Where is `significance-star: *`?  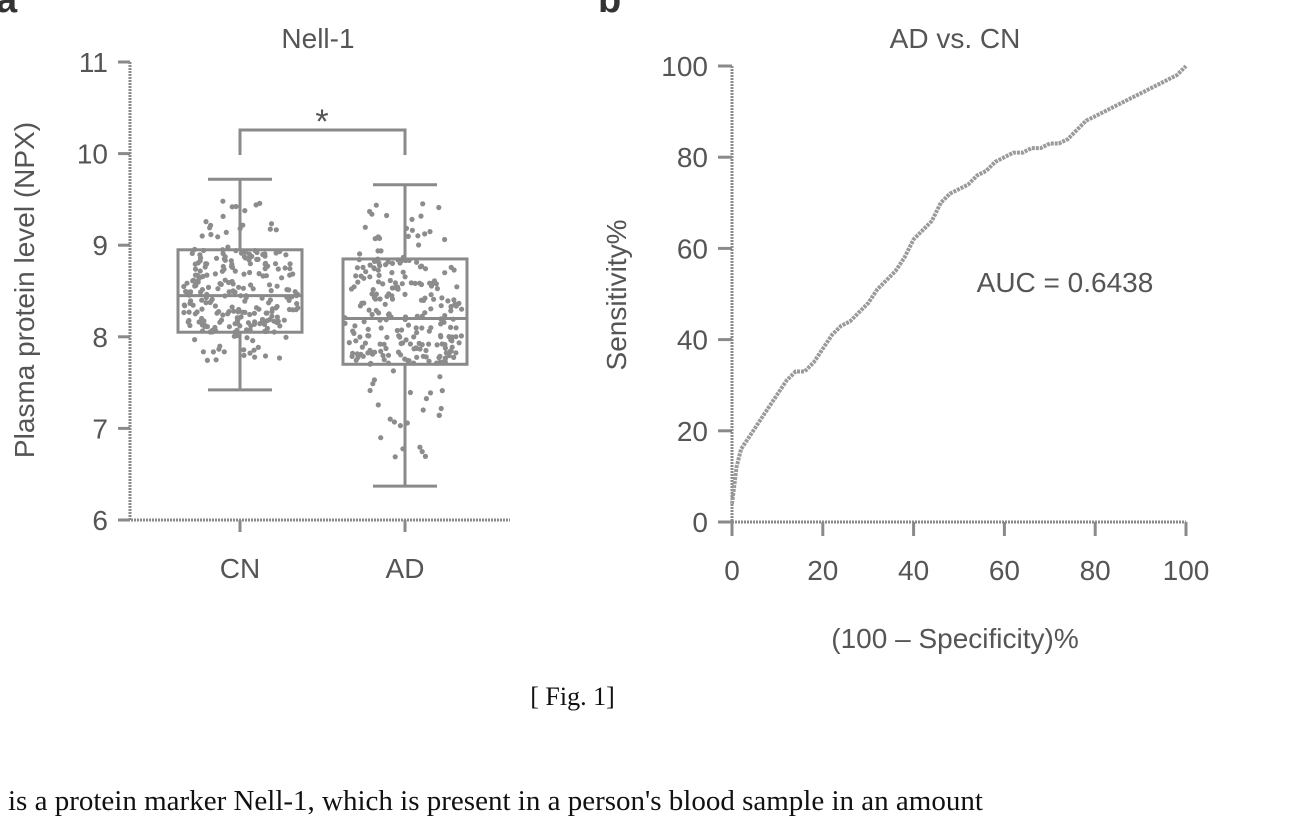
significance-star: * is located at coordinates (321, 122).